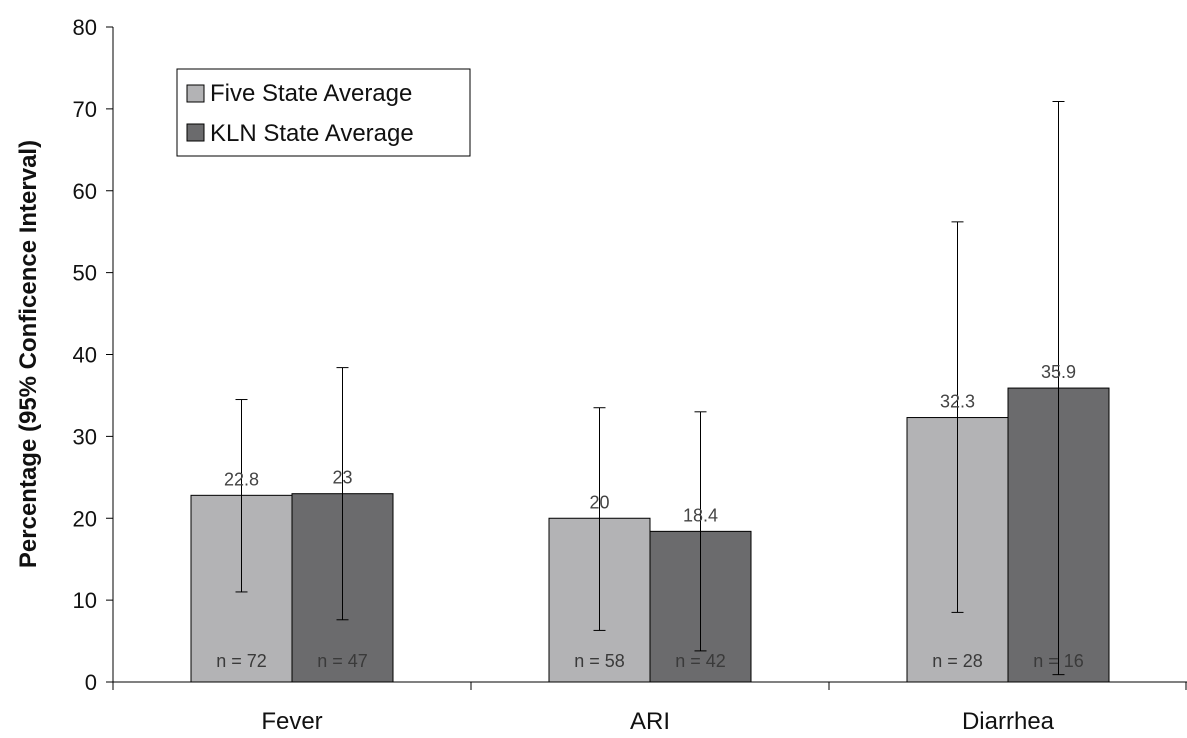  Describe the element at coordinates (599, 661) in the screenshot. I see `n-label-ari-five-state-average: n = 58` at that location.